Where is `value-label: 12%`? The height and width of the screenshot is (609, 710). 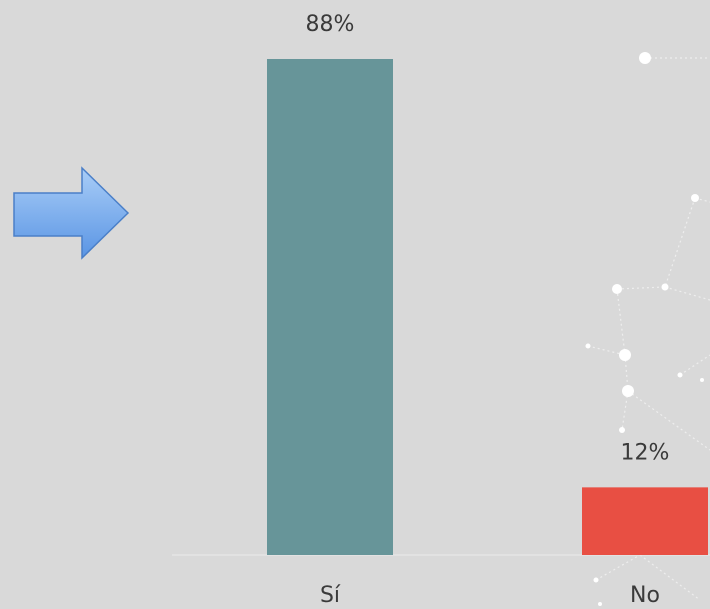
value-label: 12% is located at coordinates (645, 452).